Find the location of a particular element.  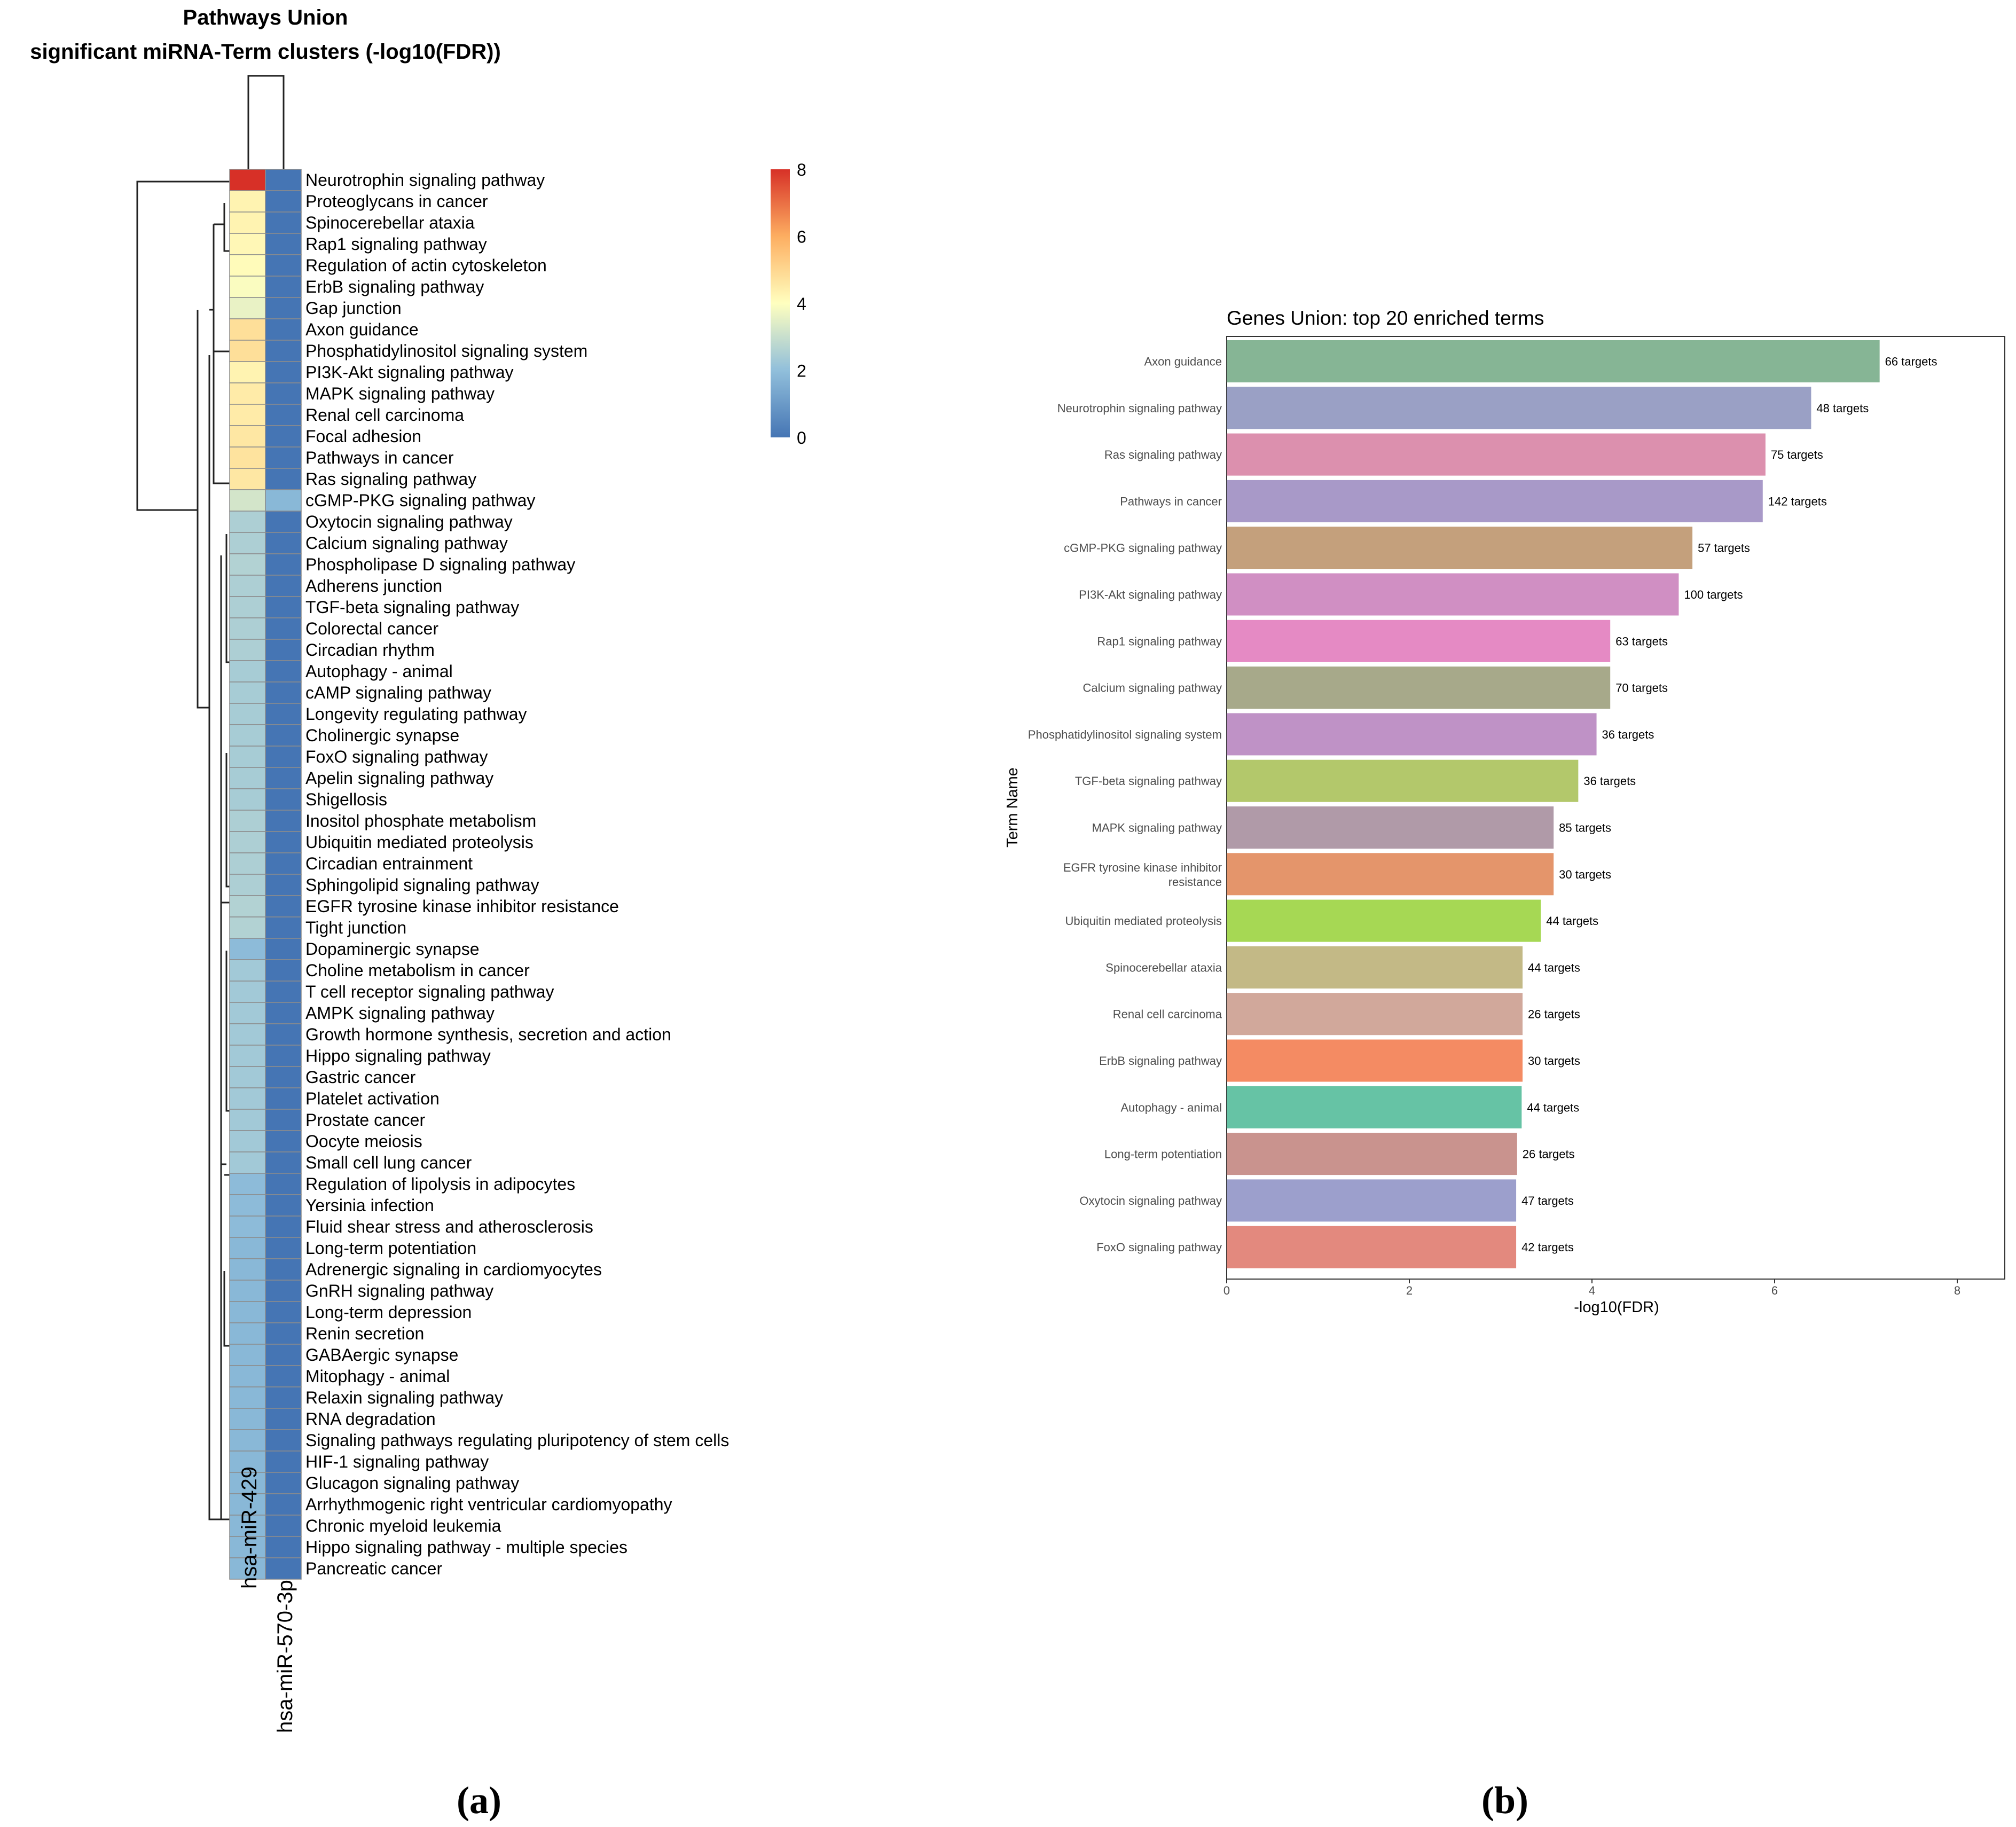

panel-label-b: (b) is located at coordinates (1504, 1800).